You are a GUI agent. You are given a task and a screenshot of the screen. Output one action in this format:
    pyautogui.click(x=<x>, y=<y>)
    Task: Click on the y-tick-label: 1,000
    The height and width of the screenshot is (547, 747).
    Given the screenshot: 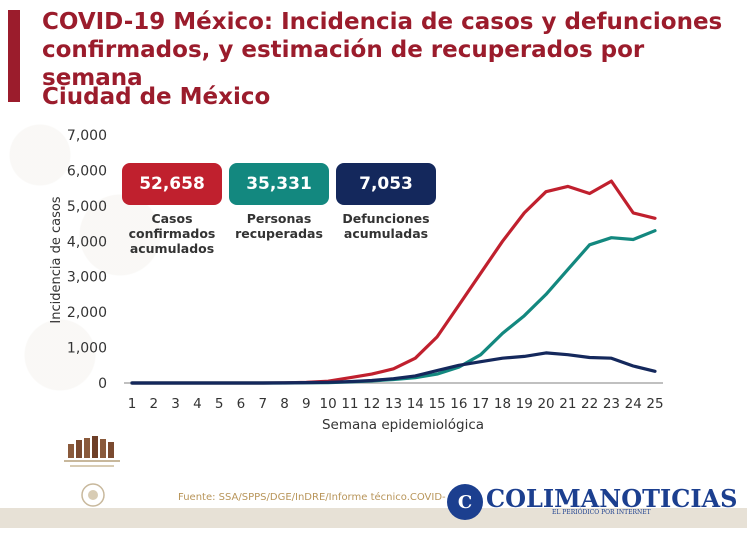 What is the action you would take?
    pyautogui.click(x=87, y=349)
    